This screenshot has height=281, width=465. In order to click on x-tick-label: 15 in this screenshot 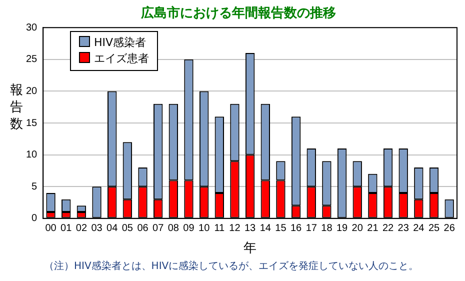, I will do `click(281, 228)`.